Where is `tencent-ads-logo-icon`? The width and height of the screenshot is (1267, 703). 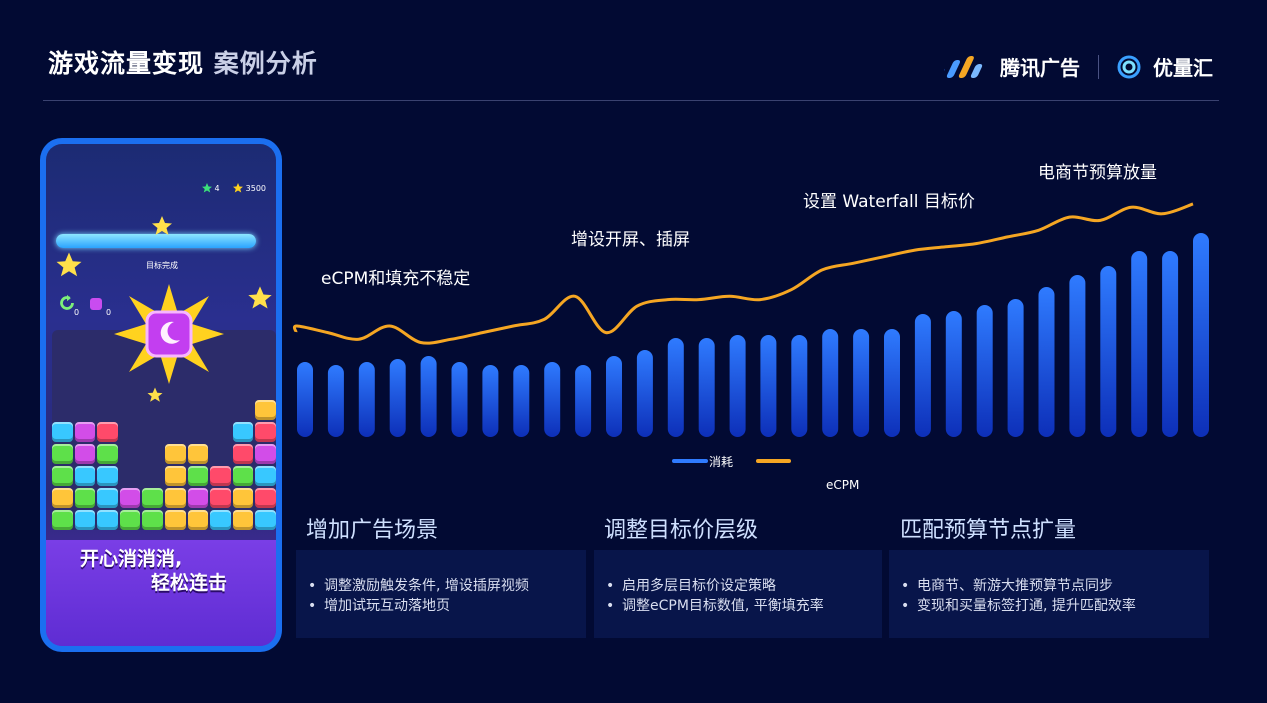
tencent-ads-logo-icon is located at coordinates (963, 66).